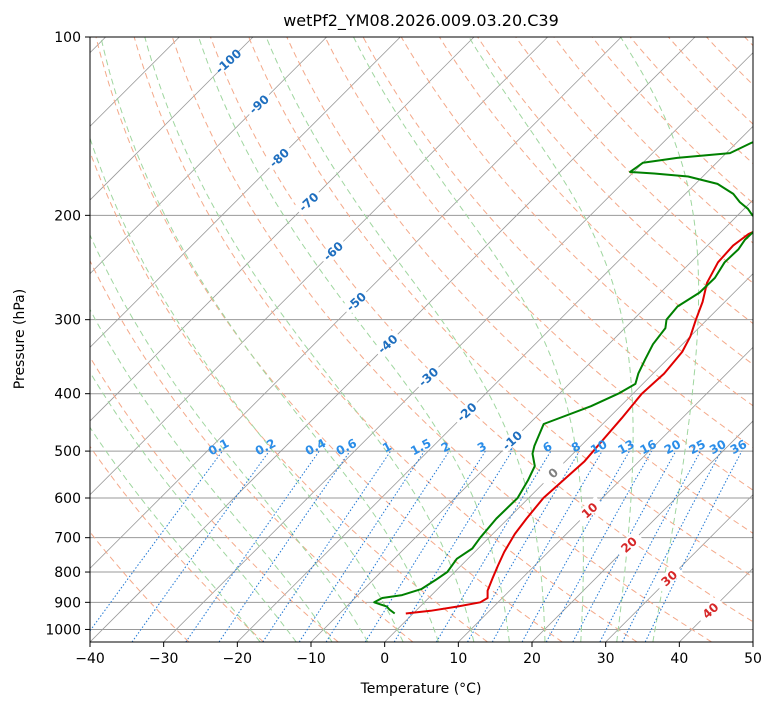 Image resolution: width=775 pixels, height=708 pixels. Describe the element at coordinates (63, 630) in the screenshot. I see `y-tick-label: 1000` at that location.